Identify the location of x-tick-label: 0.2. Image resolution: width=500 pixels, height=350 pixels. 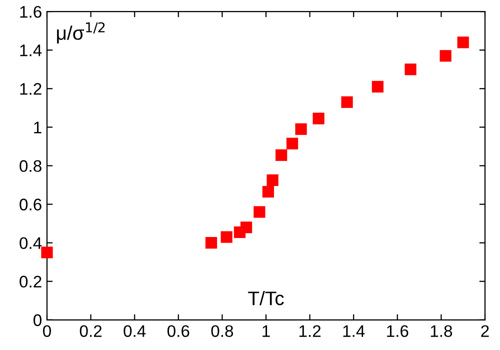
(91, 331).